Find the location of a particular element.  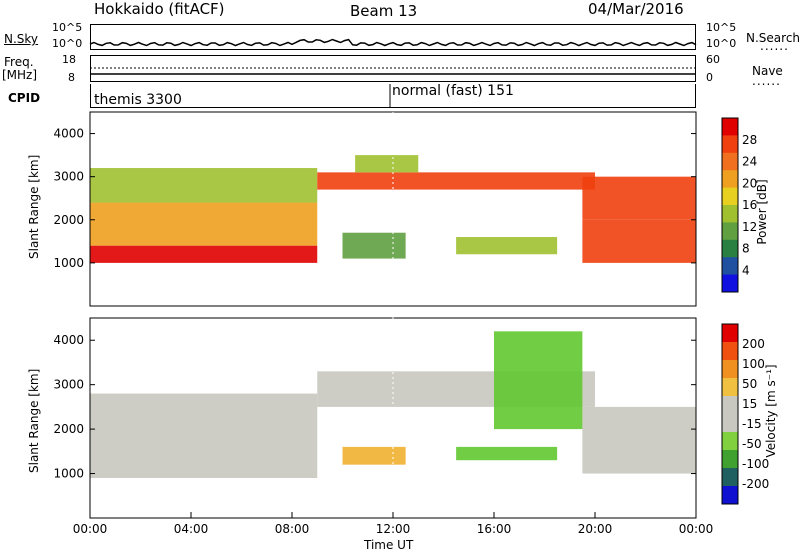

xtick-label: 08:00 is located at coordinates (292, 529).